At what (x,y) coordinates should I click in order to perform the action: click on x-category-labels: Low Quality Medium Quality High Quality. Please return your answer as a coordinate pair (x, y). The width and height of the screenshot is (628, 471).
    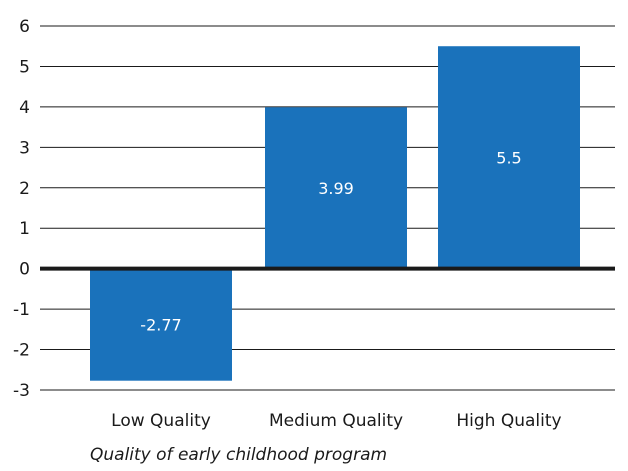
    Looking at the image, I should click on (336, 421).